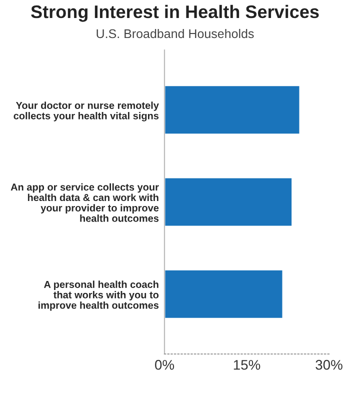 This screenshot has width=350, height=400. What do you see at coordinates (175, 33) in the screenshot?
I see `chart-subtitle: U.S. Broadband Households` at bounding box center [175, 33].